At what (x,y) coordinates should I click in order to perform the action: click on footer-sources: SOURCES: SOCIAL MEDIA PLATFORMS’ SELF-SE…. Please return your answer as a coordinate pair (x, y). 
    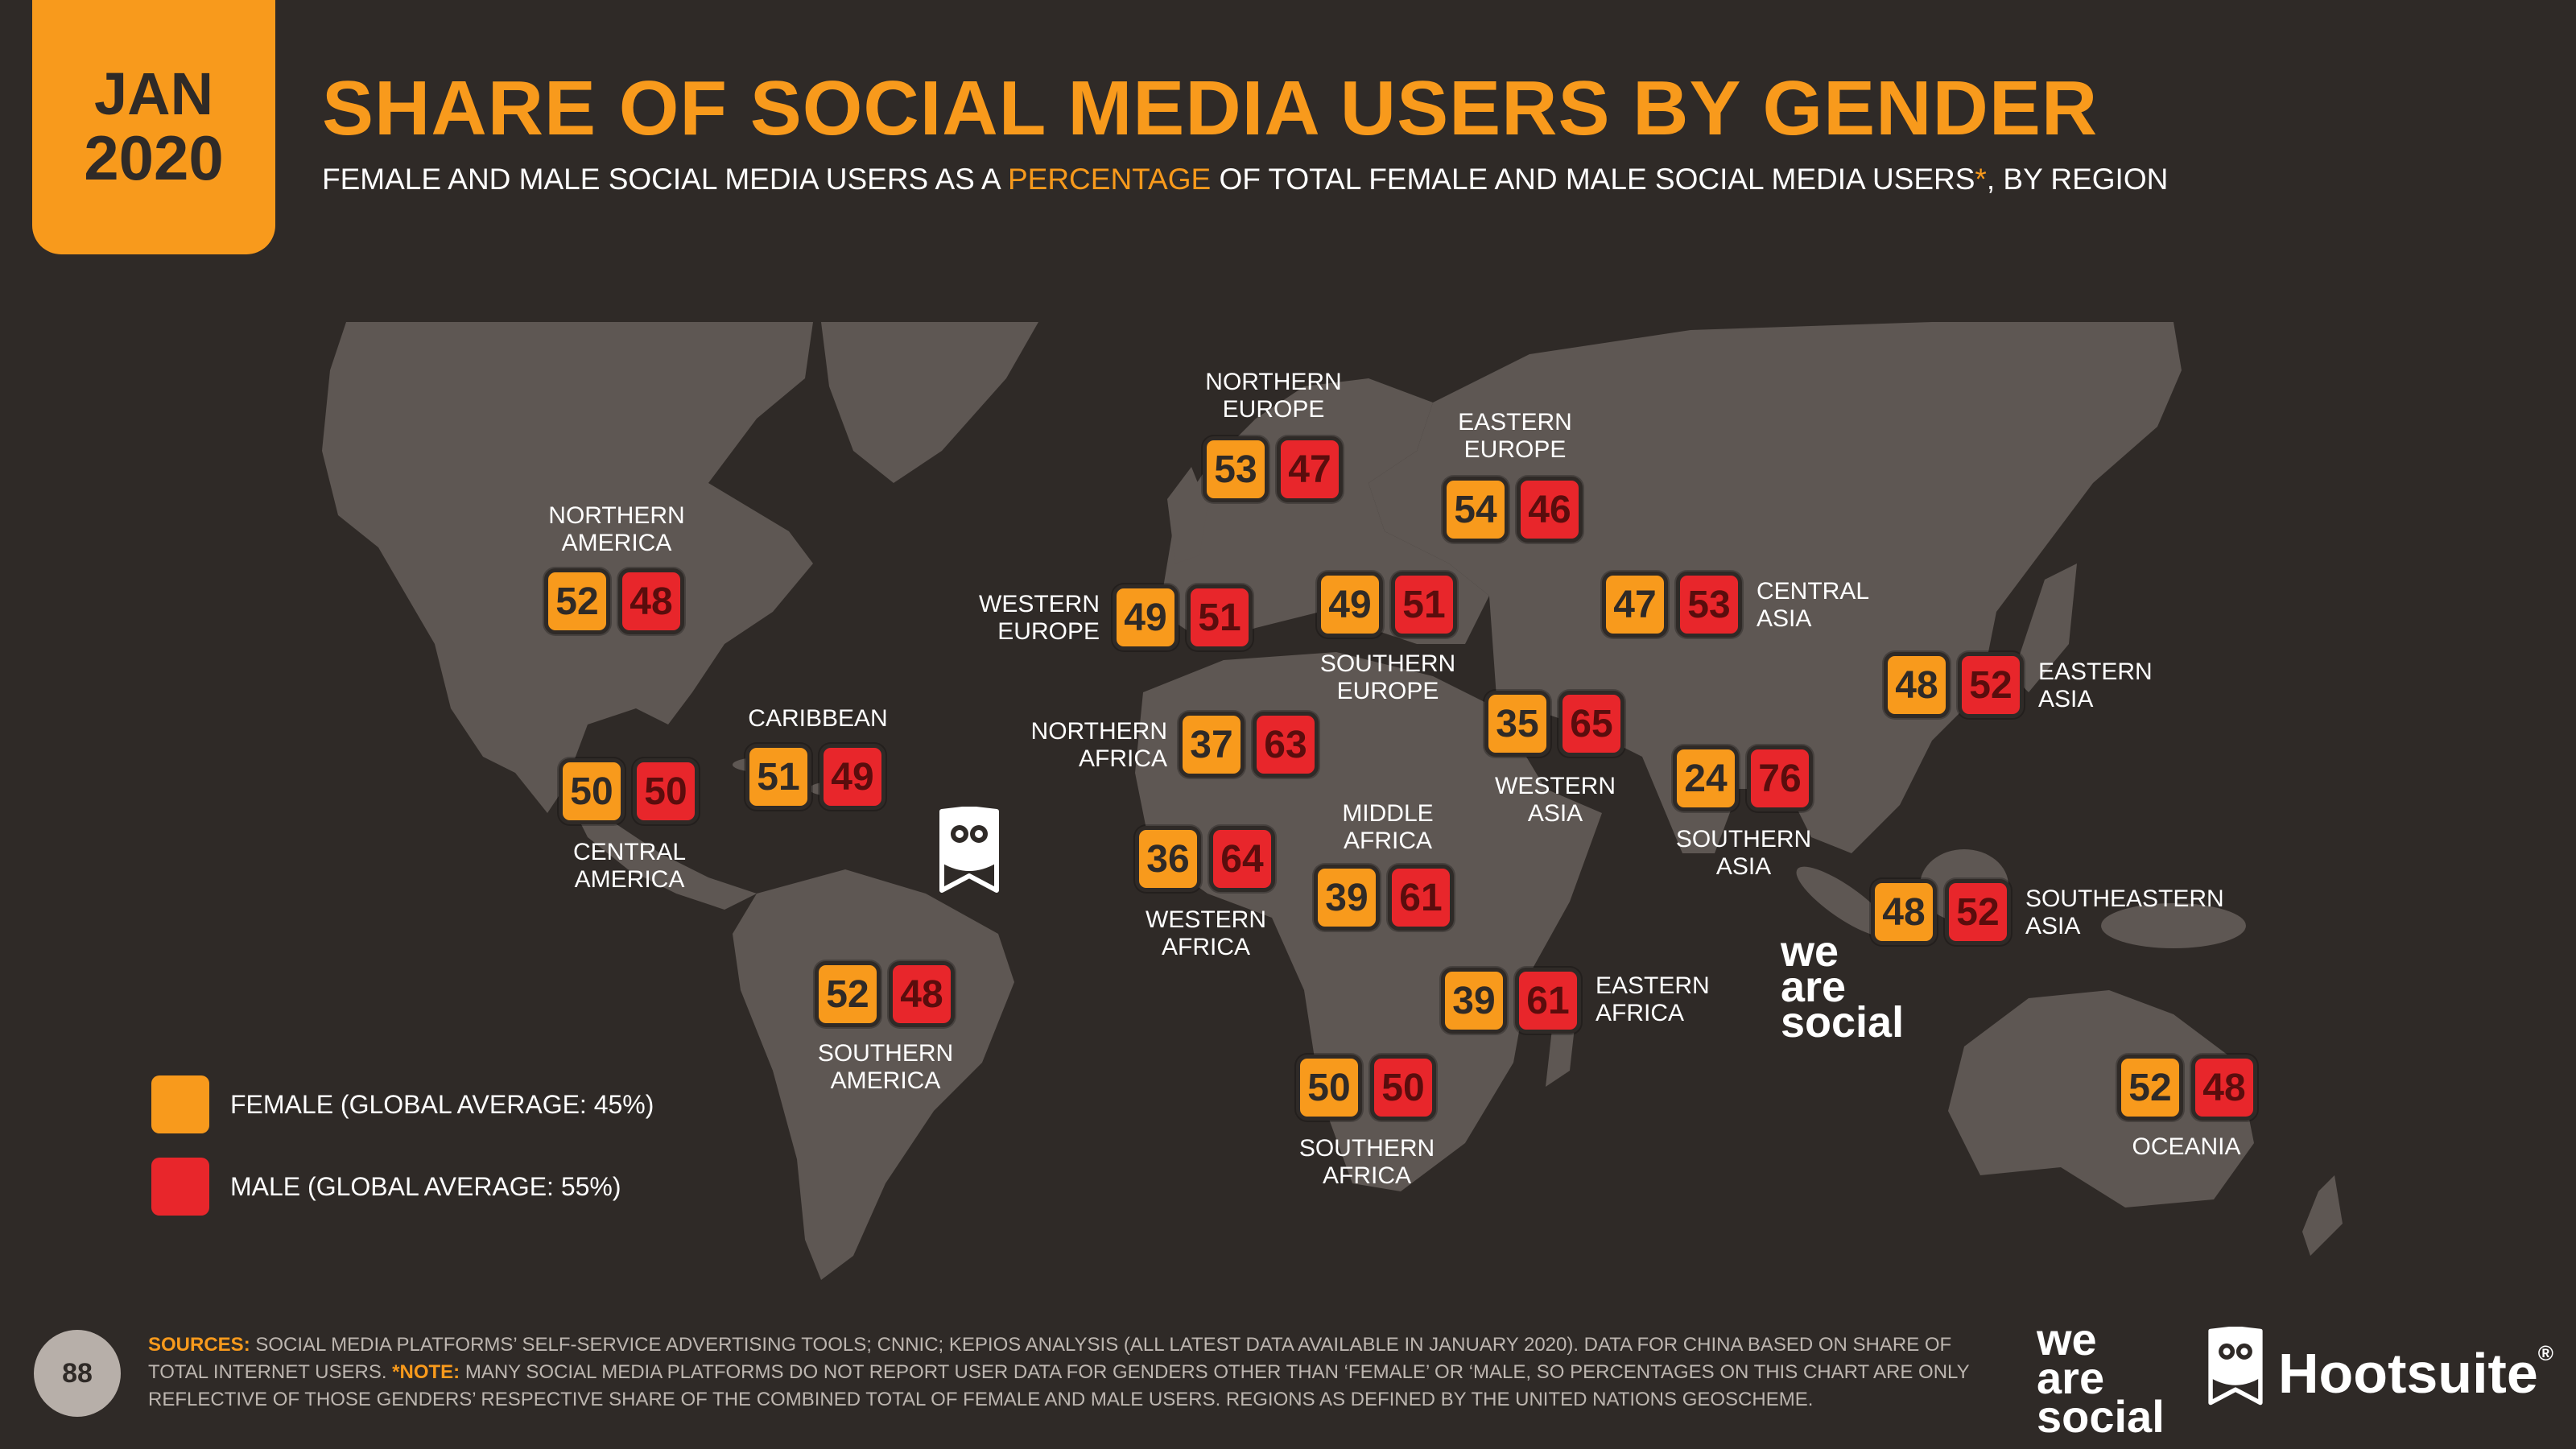
    Looking at the image, I should click on (1059, 1372).